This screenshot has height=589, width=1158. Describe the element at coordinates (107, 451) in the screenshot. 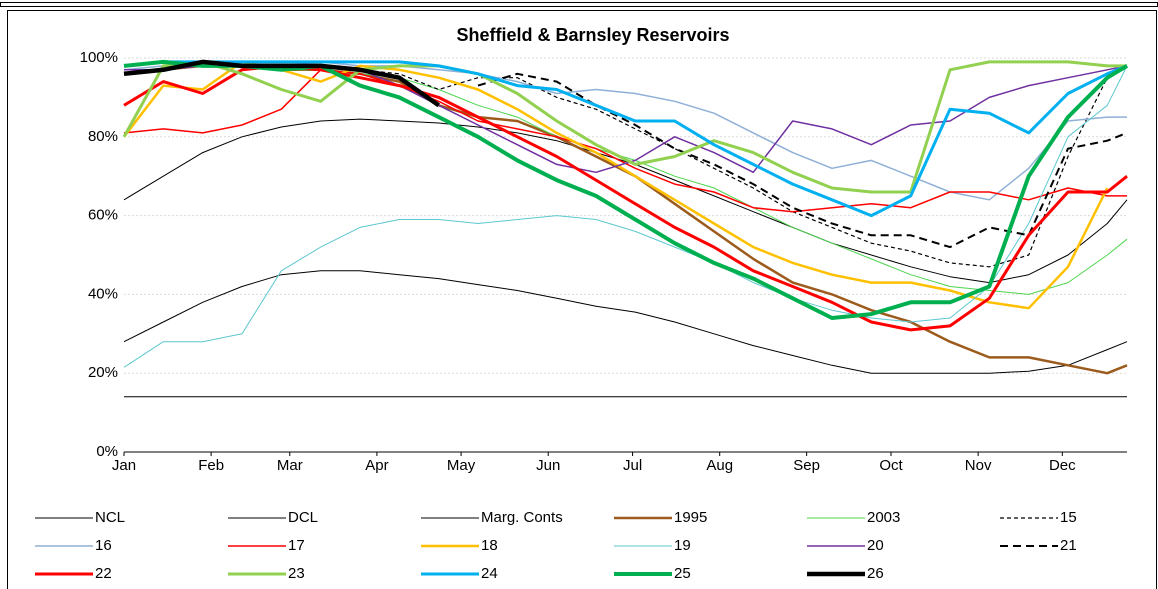

I see `y-tick-label: 0%` at that location.